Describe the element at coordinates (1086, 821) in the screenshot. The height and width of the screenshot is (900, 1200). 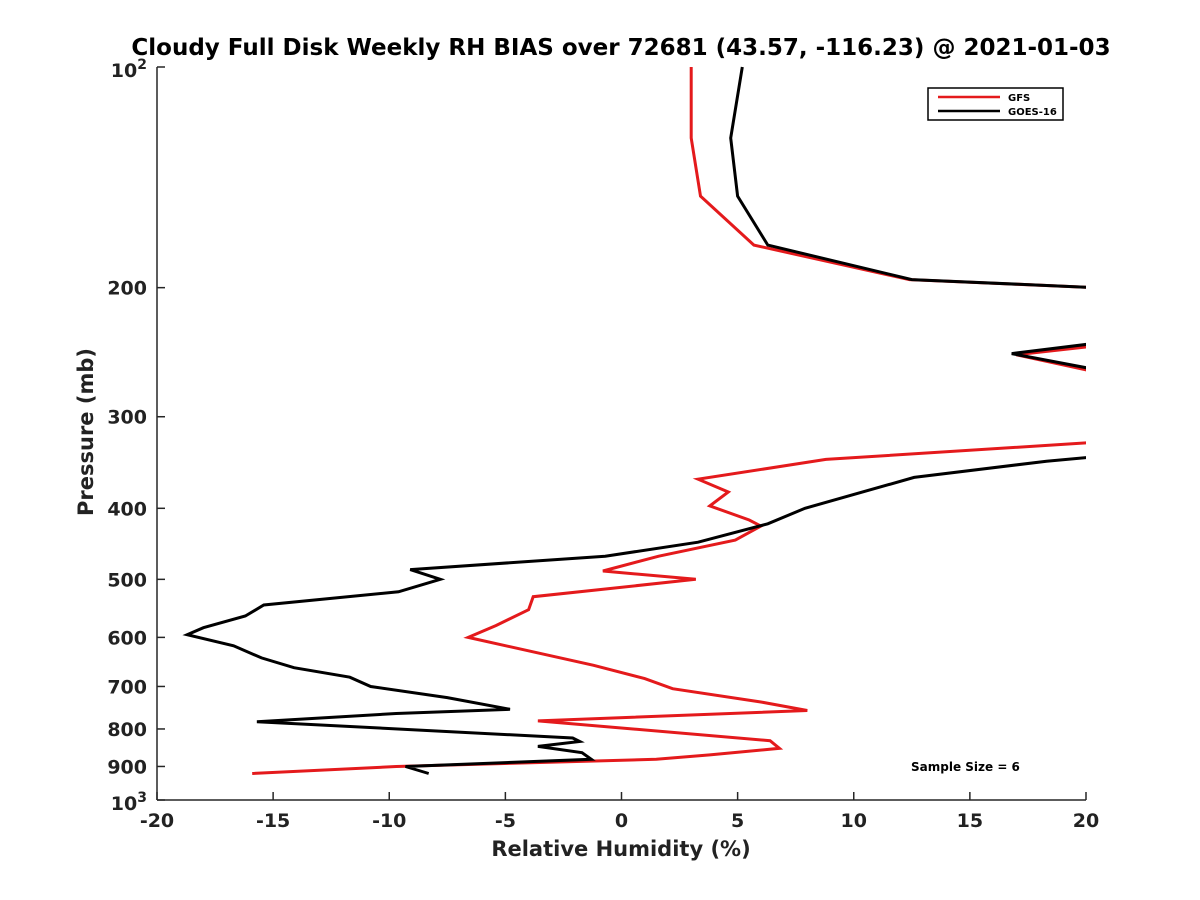
I see `x-tick-label: 20` at that location.